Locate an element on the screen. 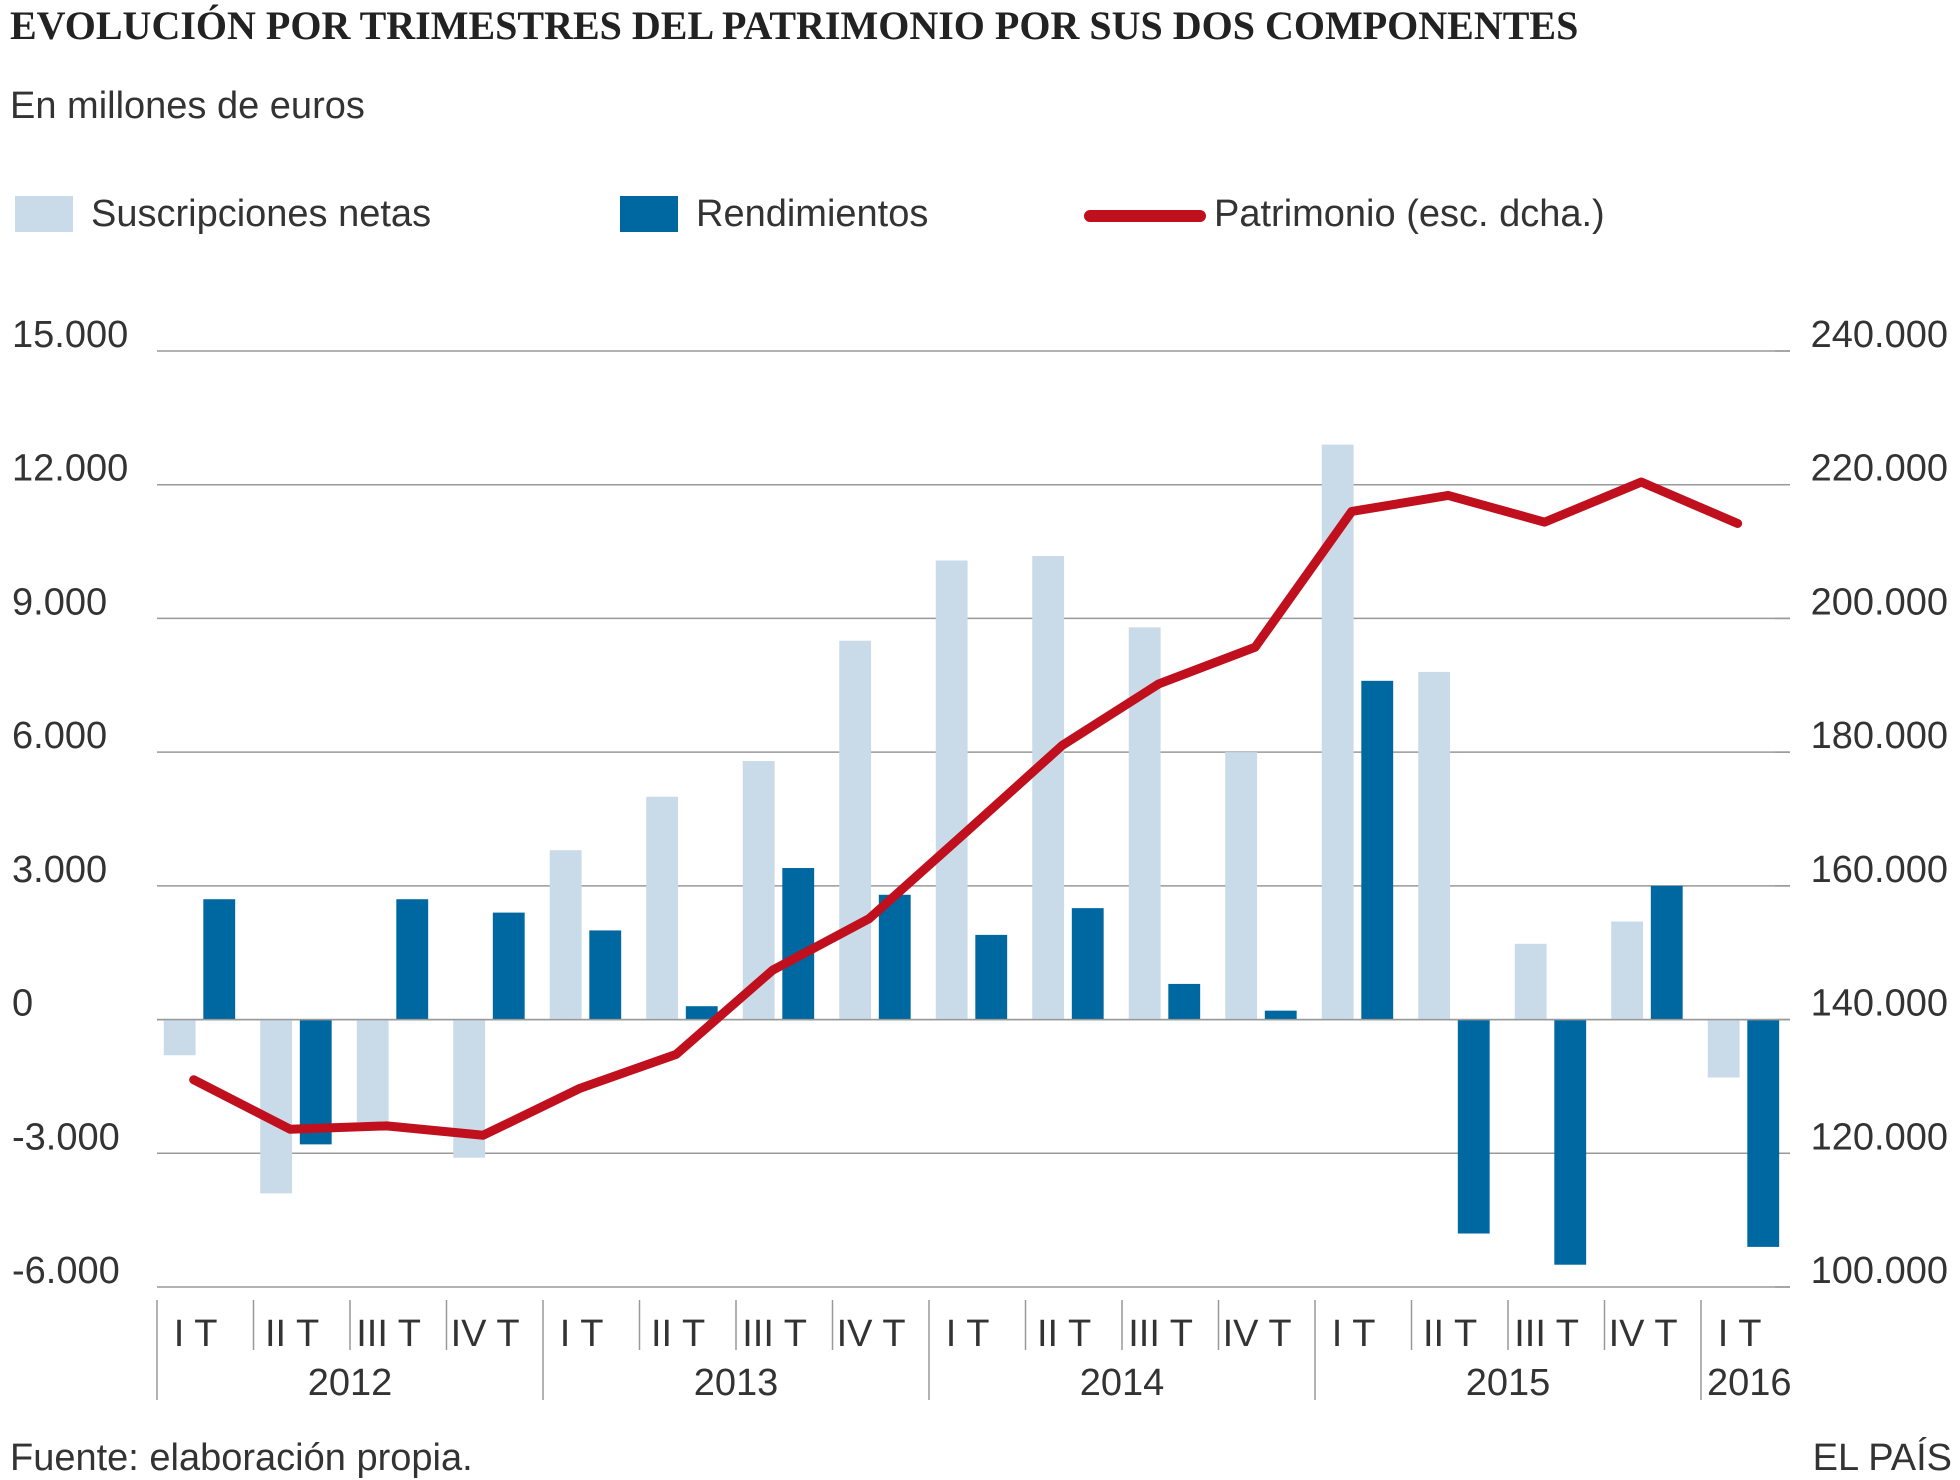 The width and height of the screenshot is (1960, 1480). y2-tick-label: 240.000 is located at coordinates (1879, 335).